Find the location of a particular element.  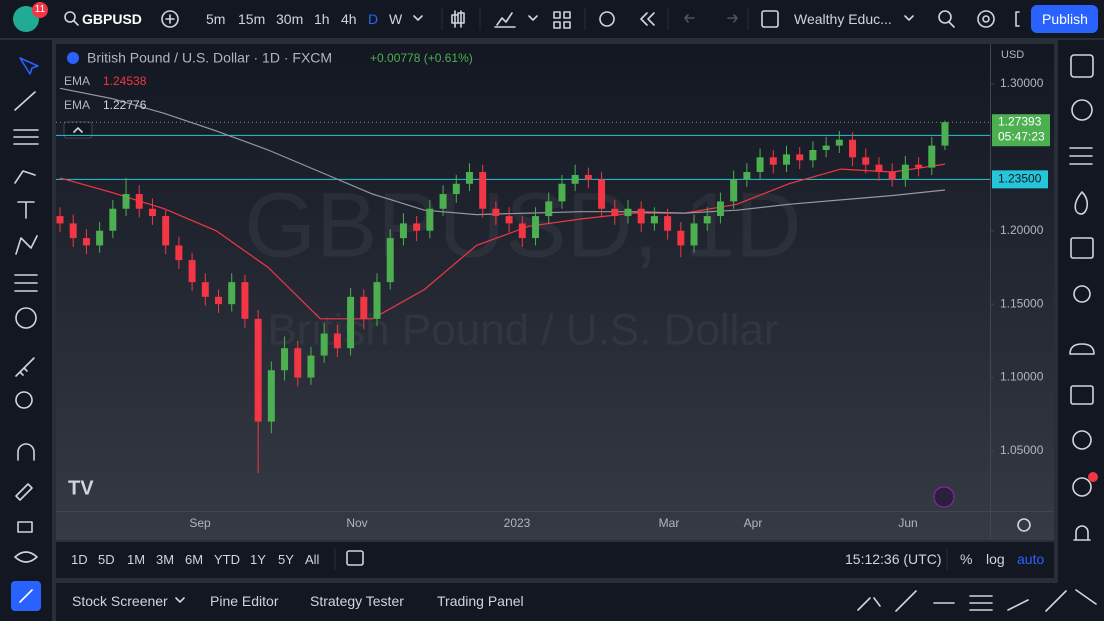

layout-menu is located at coordinates (909, 18).